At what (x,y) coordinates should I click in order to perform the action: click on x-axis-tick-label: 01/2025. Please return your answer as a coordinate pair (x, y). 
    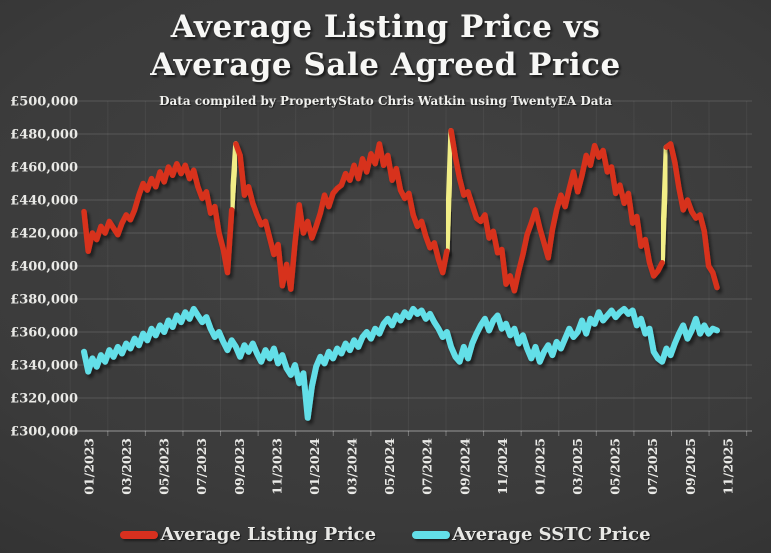
    Looking at the image, I should click on (539, 466).